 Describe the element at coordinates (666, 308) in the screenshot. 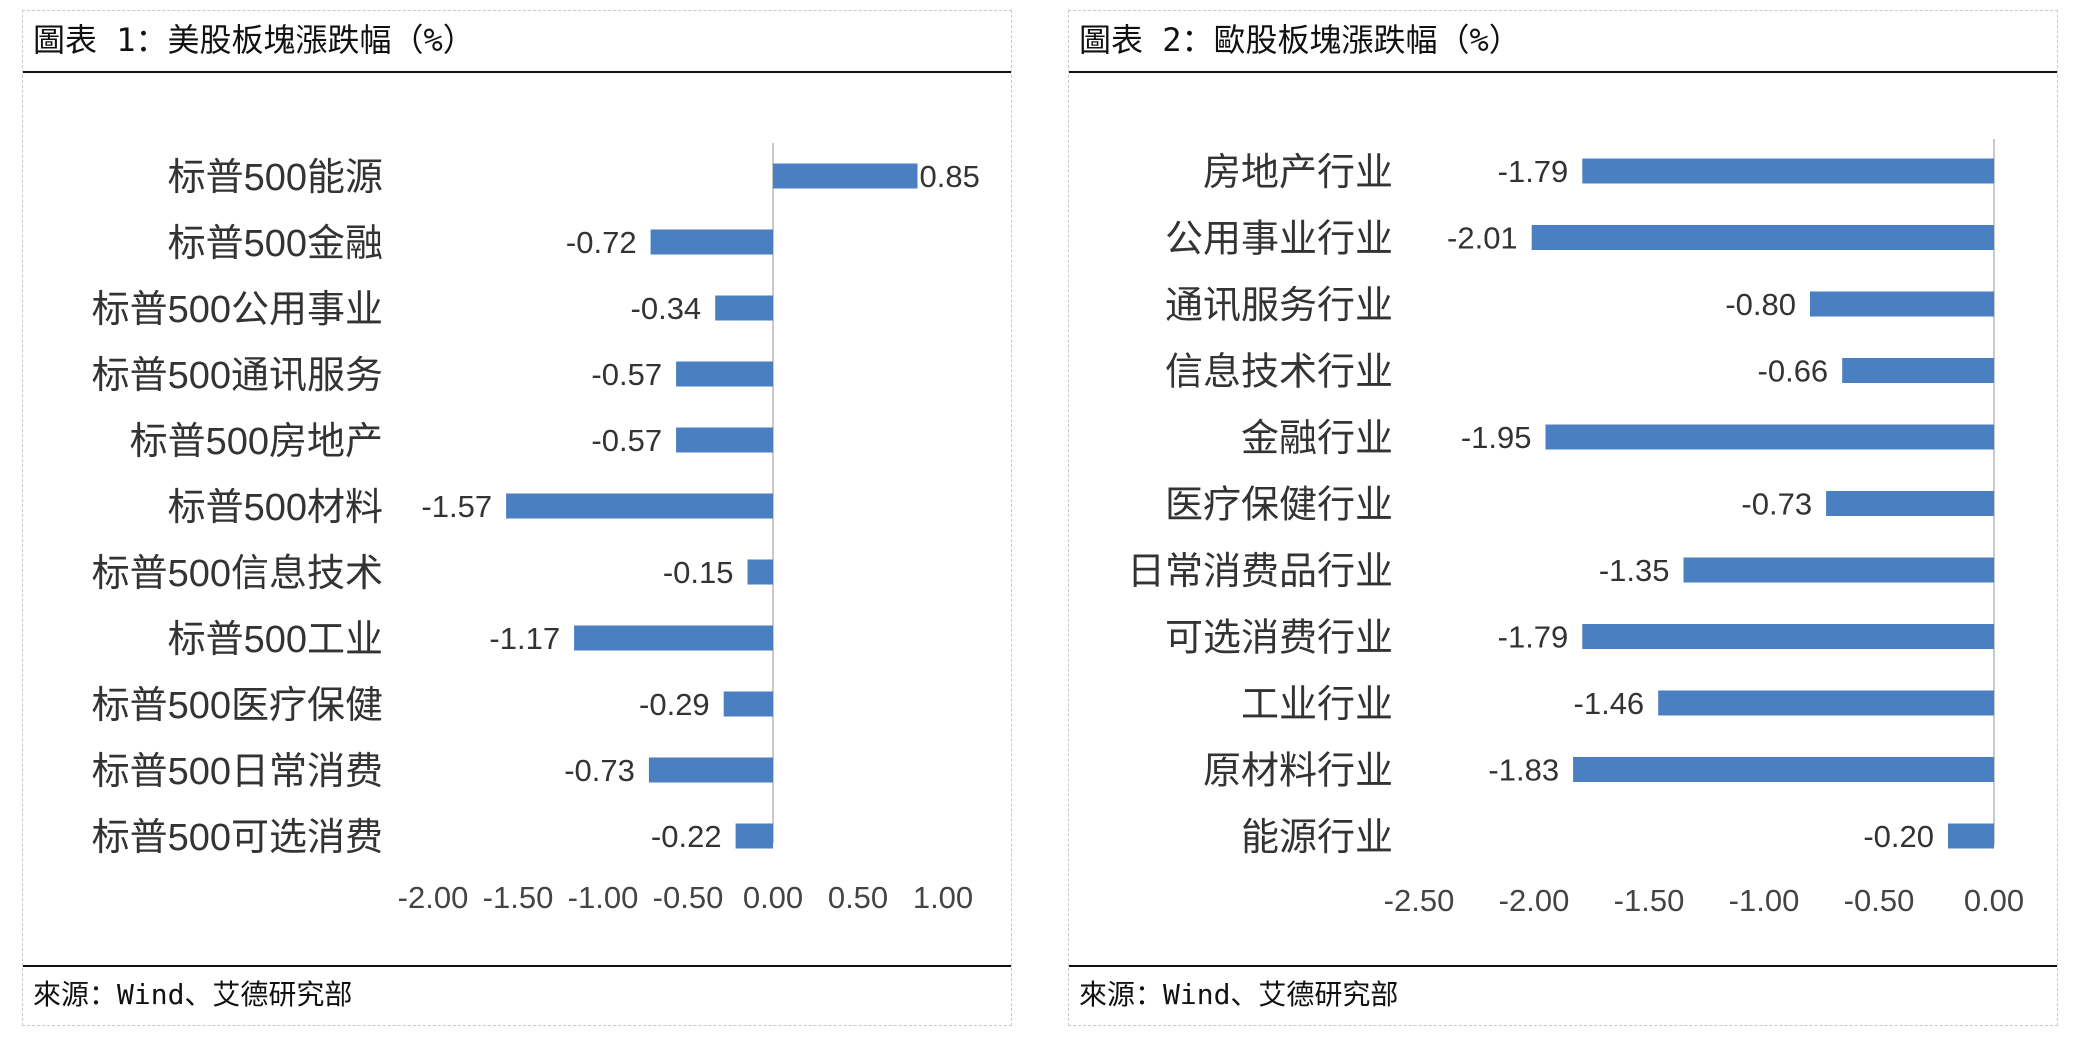

I see `data-label: -0.34` at that location.